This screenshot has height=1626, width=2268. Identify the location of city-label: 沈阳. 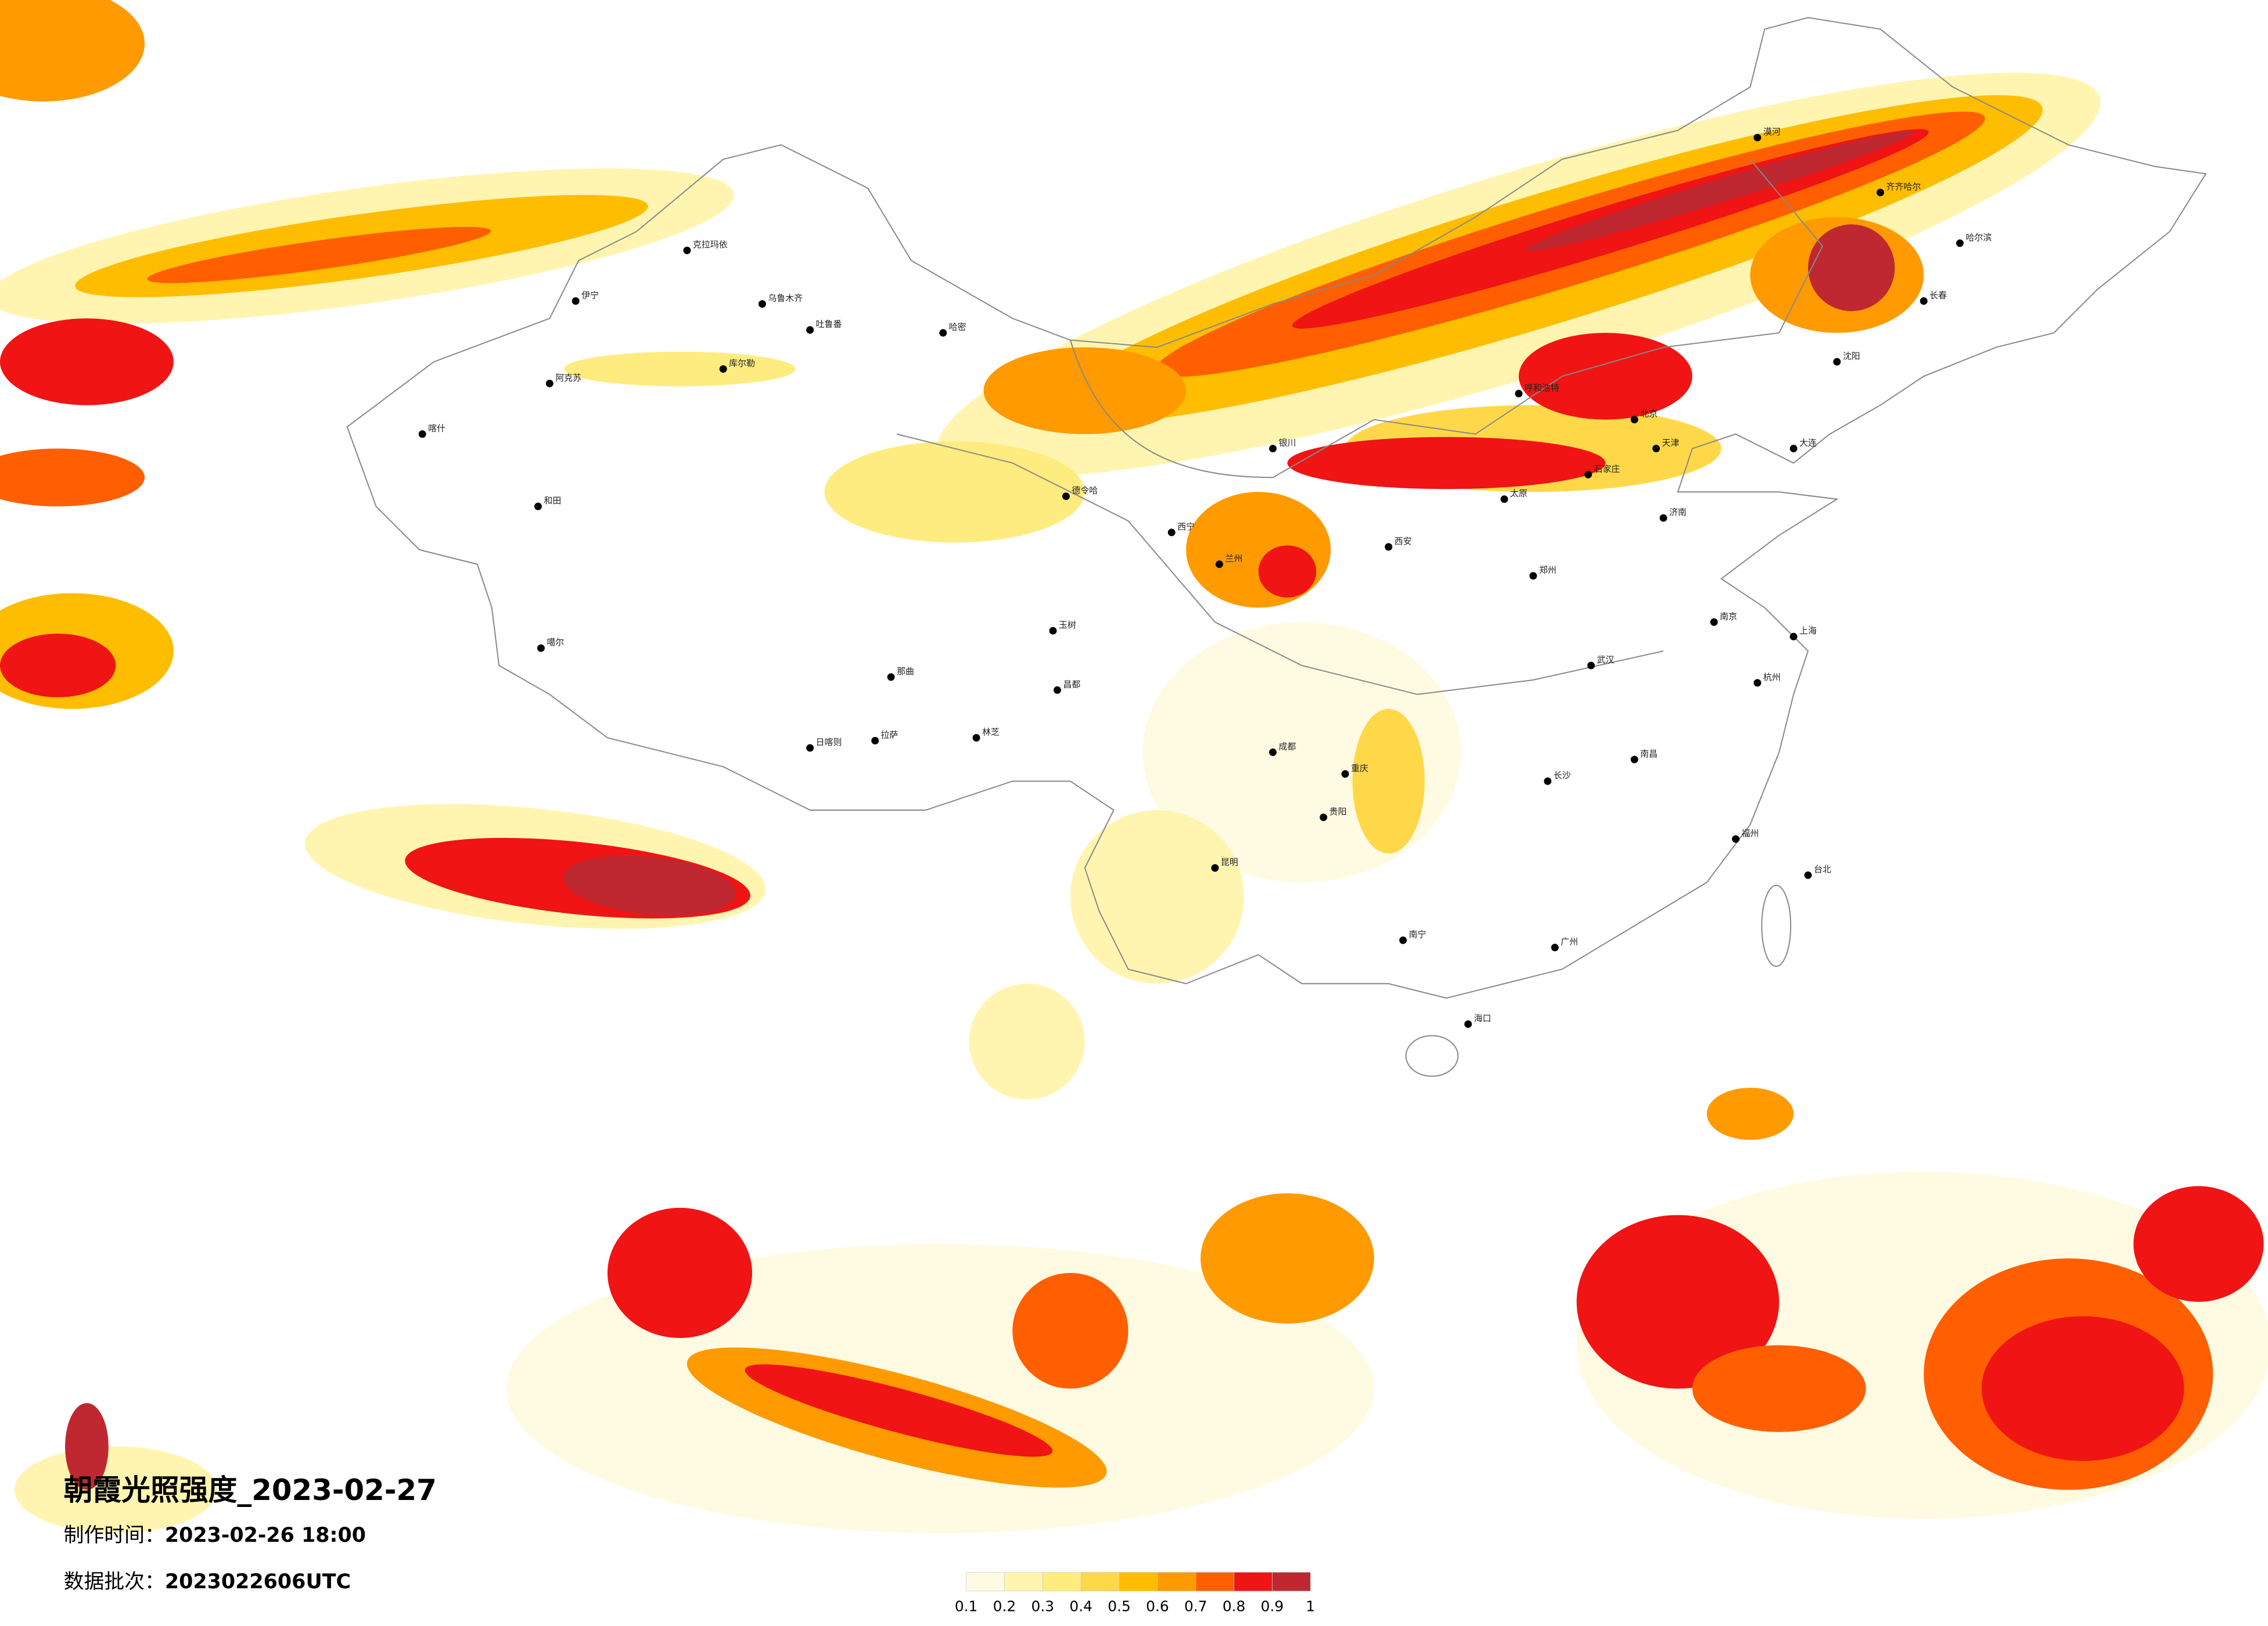
(1851, 356).